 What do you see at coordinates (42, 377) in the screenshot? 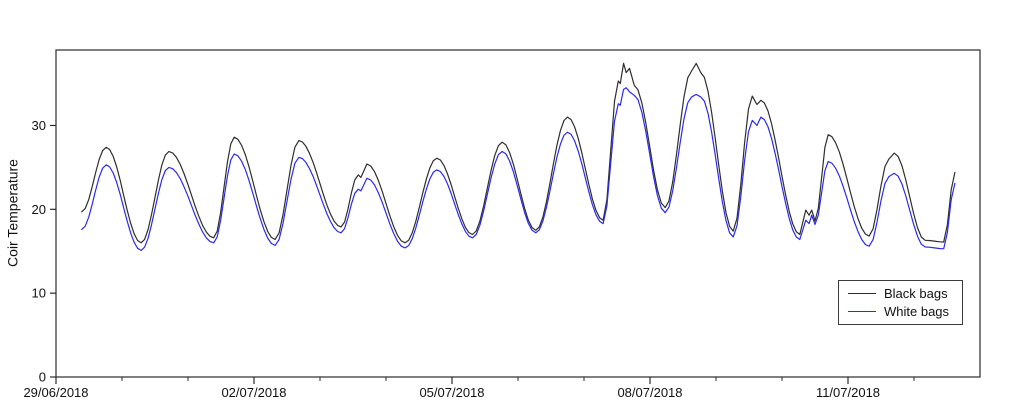
I see `y-tick-label: 0` at bounding box center [42, 377].